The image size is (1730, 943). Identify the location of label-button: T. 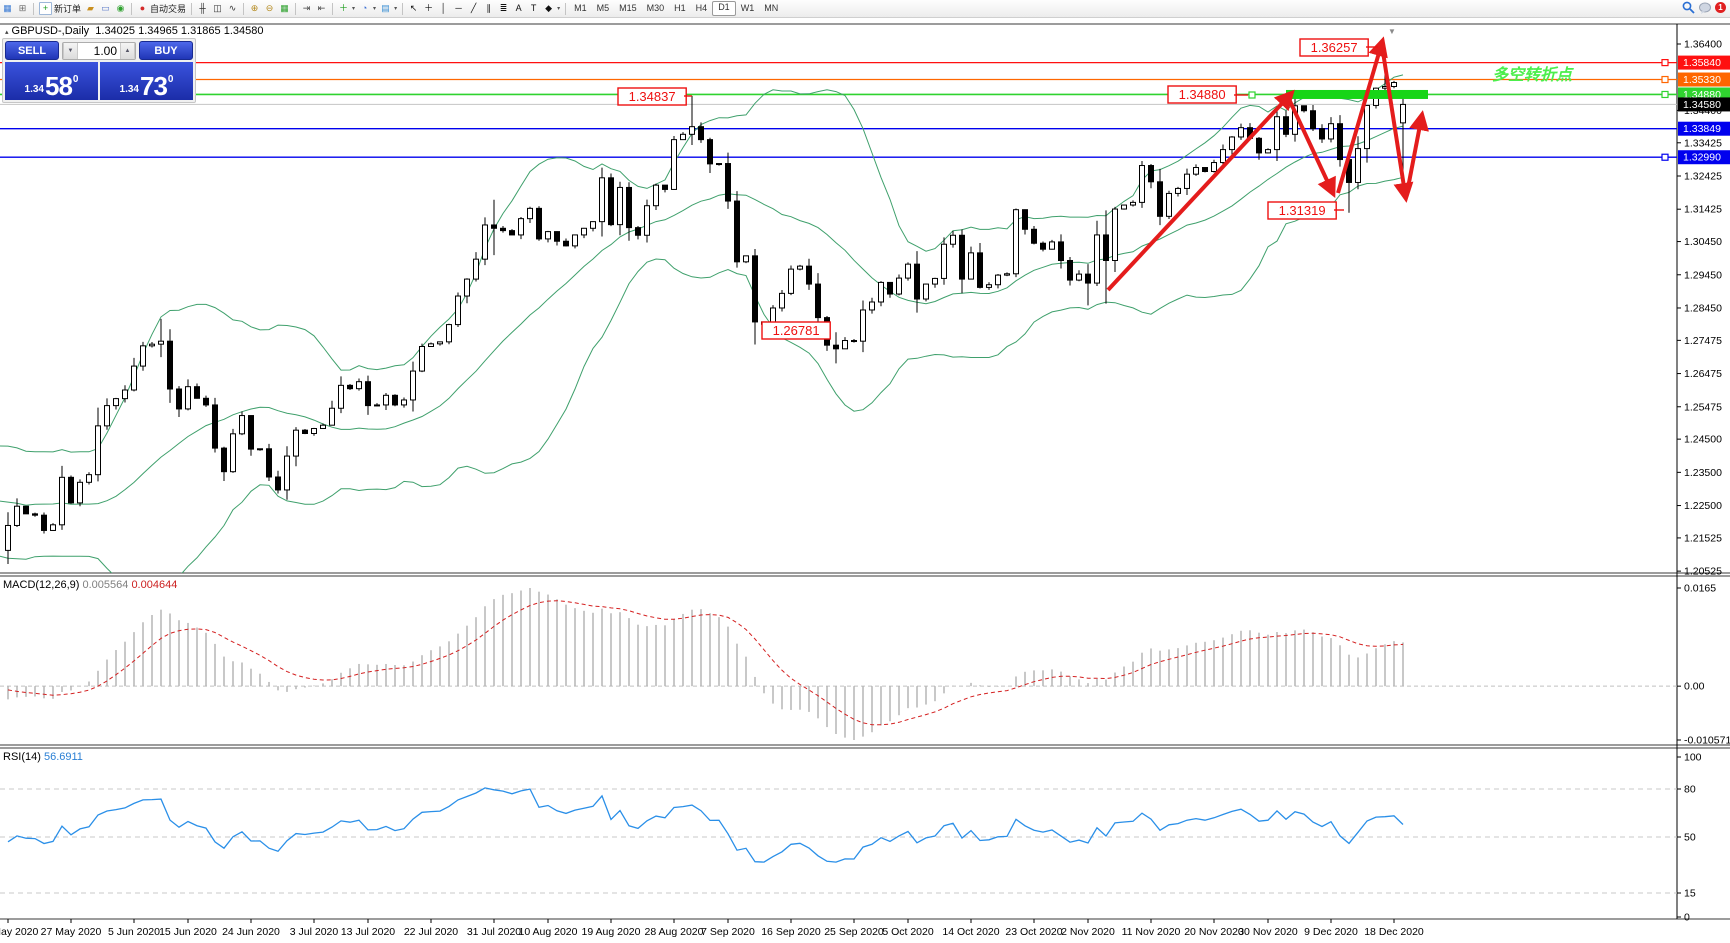
(533, 8).